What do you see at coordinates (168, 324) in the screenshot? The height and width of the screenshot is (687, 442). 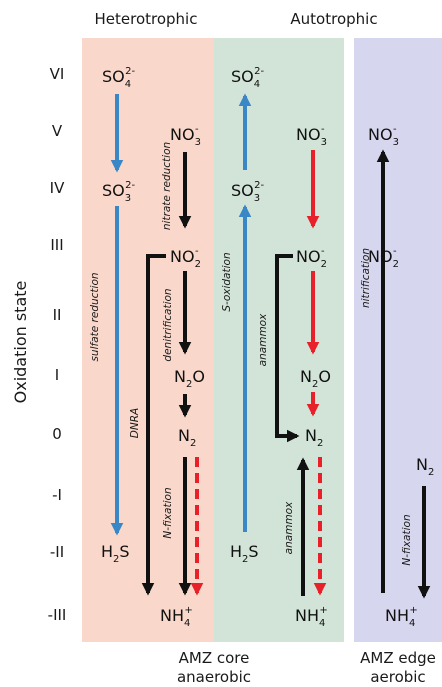 I see `denitrification-label: denitrification` at bounding box center [168, 324].